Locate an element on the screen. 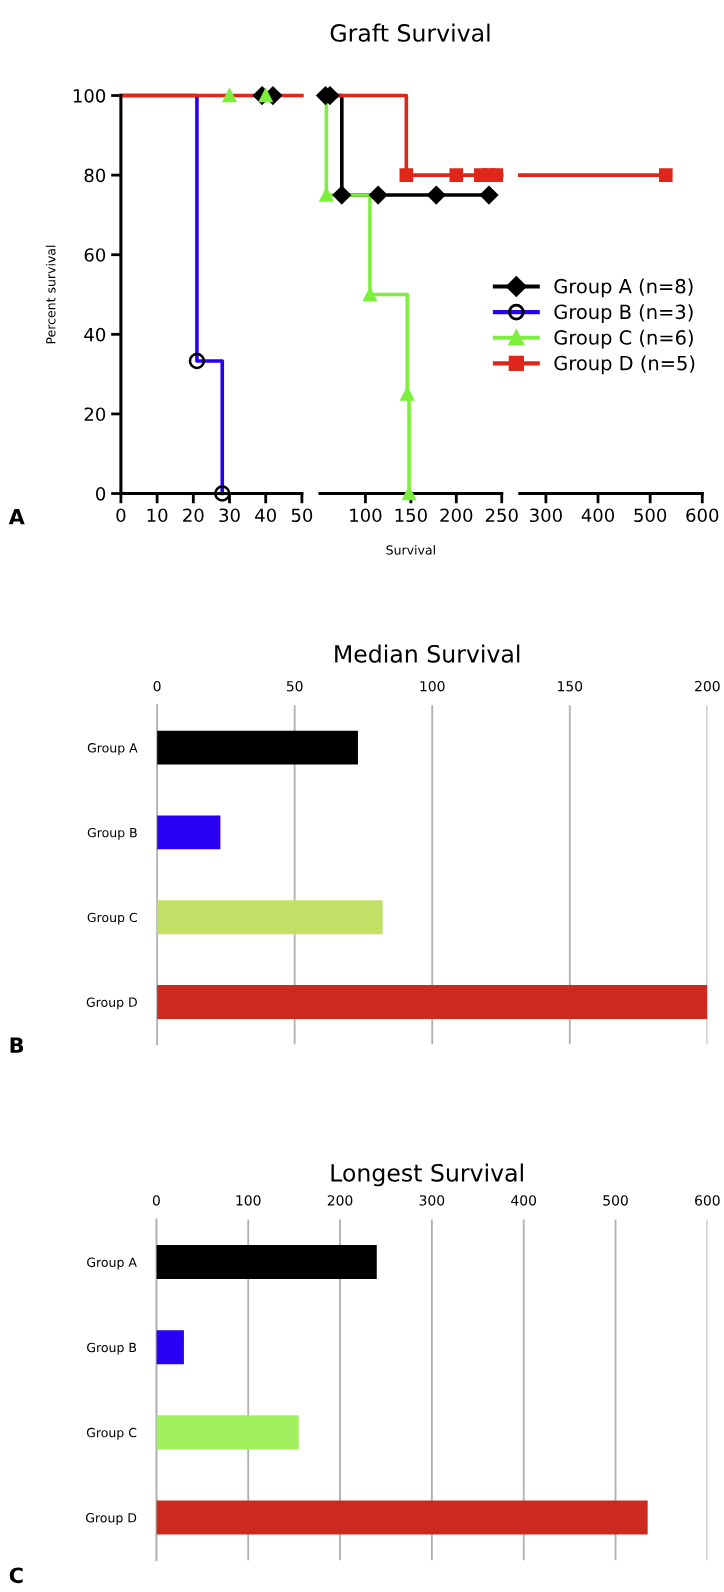 The width and height of the screenshot is (724, 1592). legend-label: Group A (n=8) is located at coordinates (623, 288).